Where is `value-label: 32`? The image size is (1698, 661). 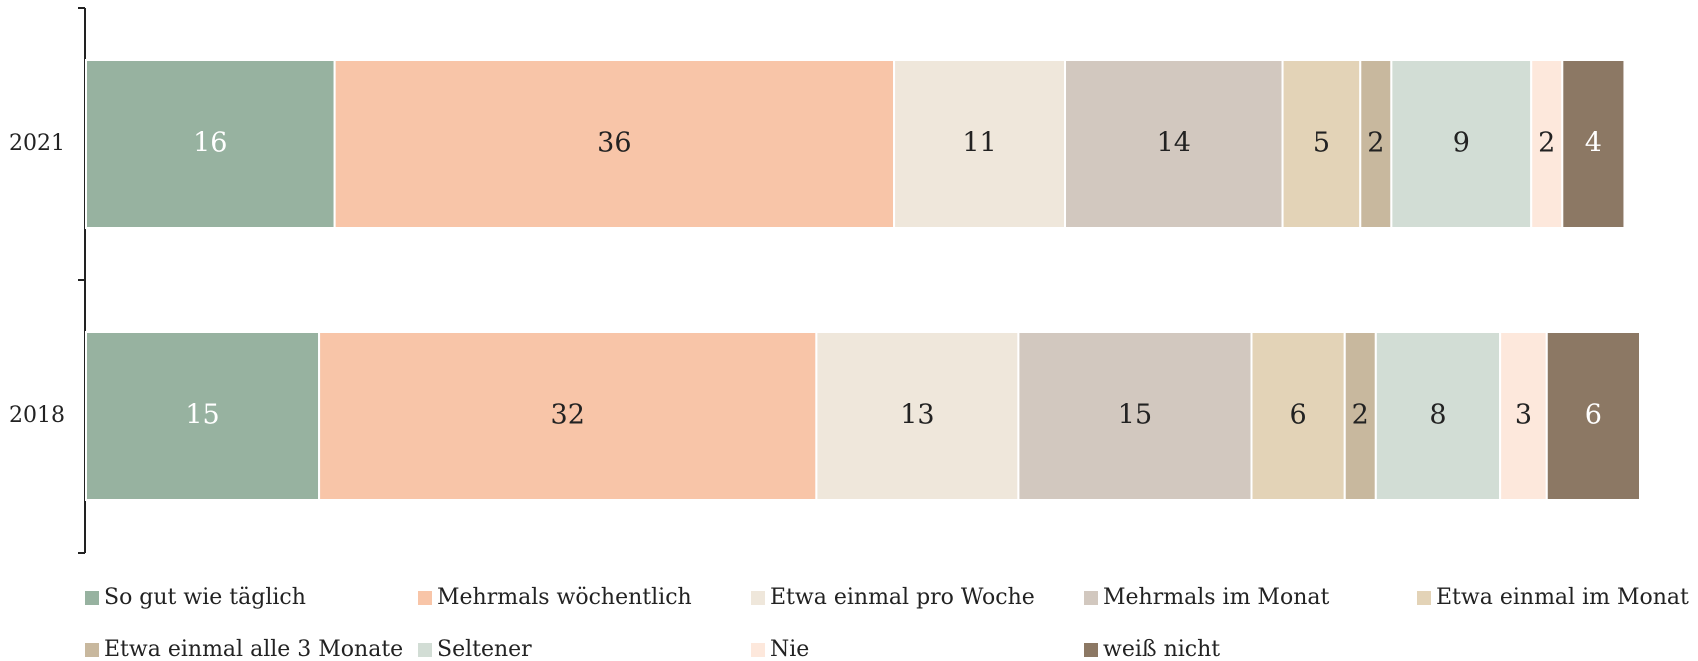
value-label: 32 is located at coordinates (568, 415).